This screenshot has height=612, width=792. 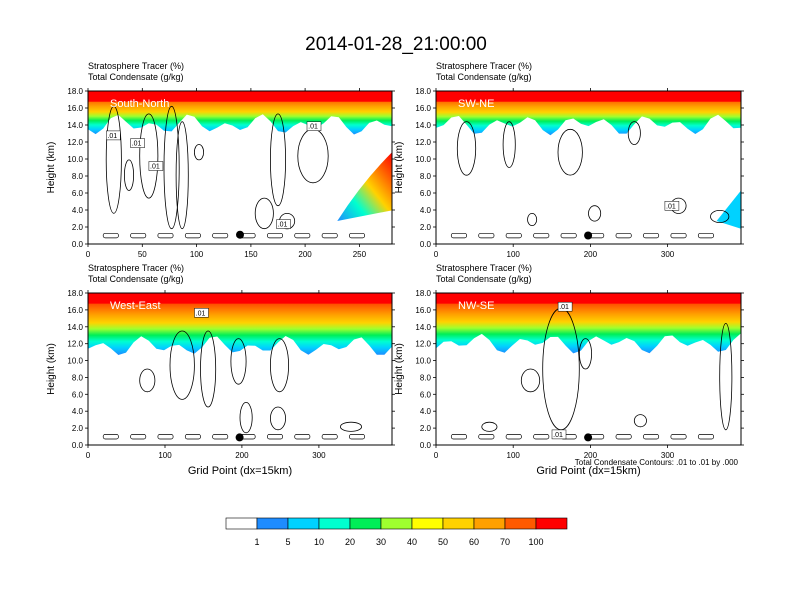 I want to click on colorbar-label: 70, so click(x=505, y=542).